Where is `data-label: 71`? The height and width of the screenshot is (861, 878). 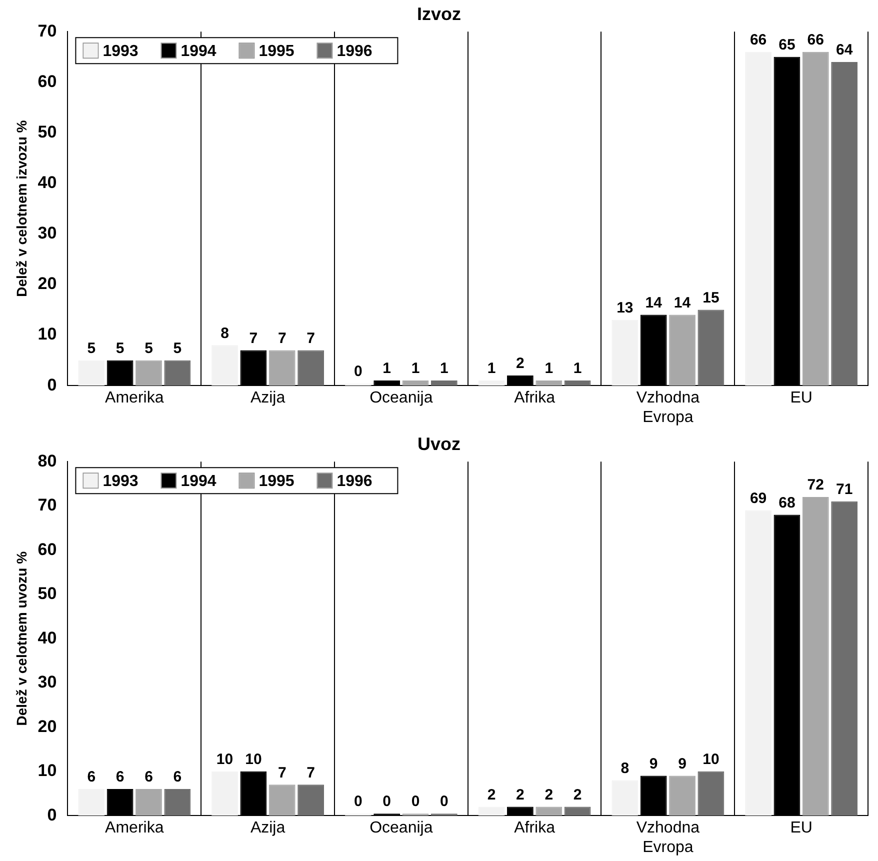
data-label: 71 is located at coordinates (844, 489).